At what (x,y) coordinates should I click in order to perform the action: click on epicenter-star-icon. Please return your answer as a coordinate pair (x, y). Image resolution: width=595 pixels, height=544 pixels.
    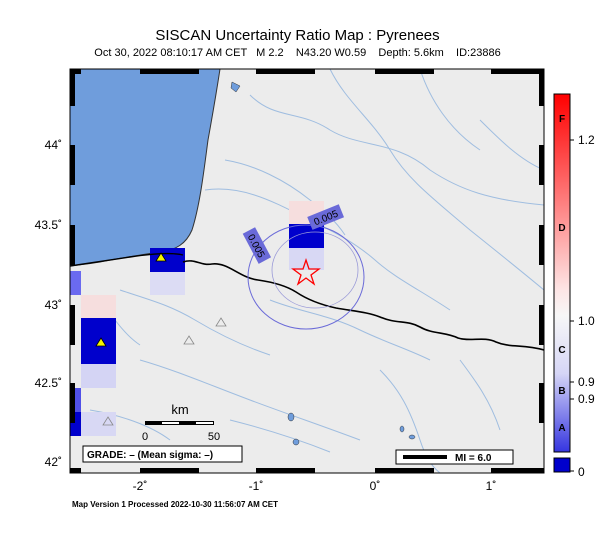
    Looking at the image, I should click on (306, 271).